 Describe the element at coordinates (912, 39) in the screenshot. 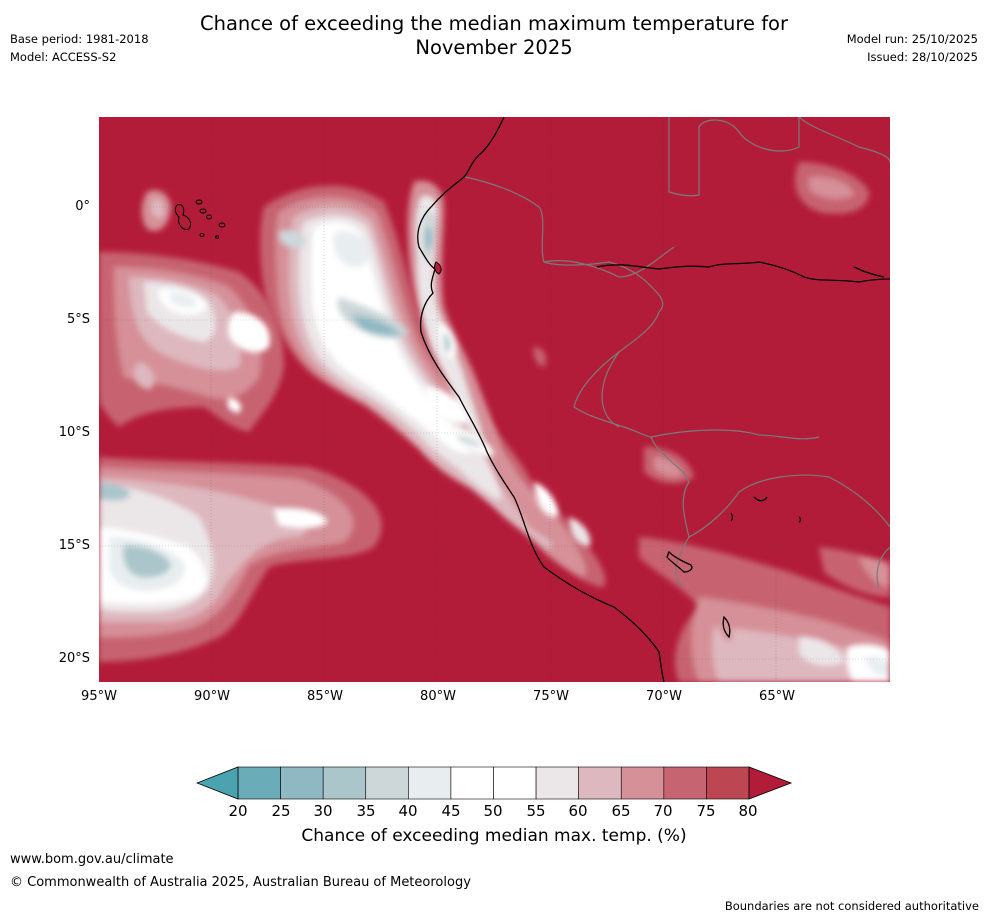

I see `model-run-text: Model run: 25/10/2025` at that location.